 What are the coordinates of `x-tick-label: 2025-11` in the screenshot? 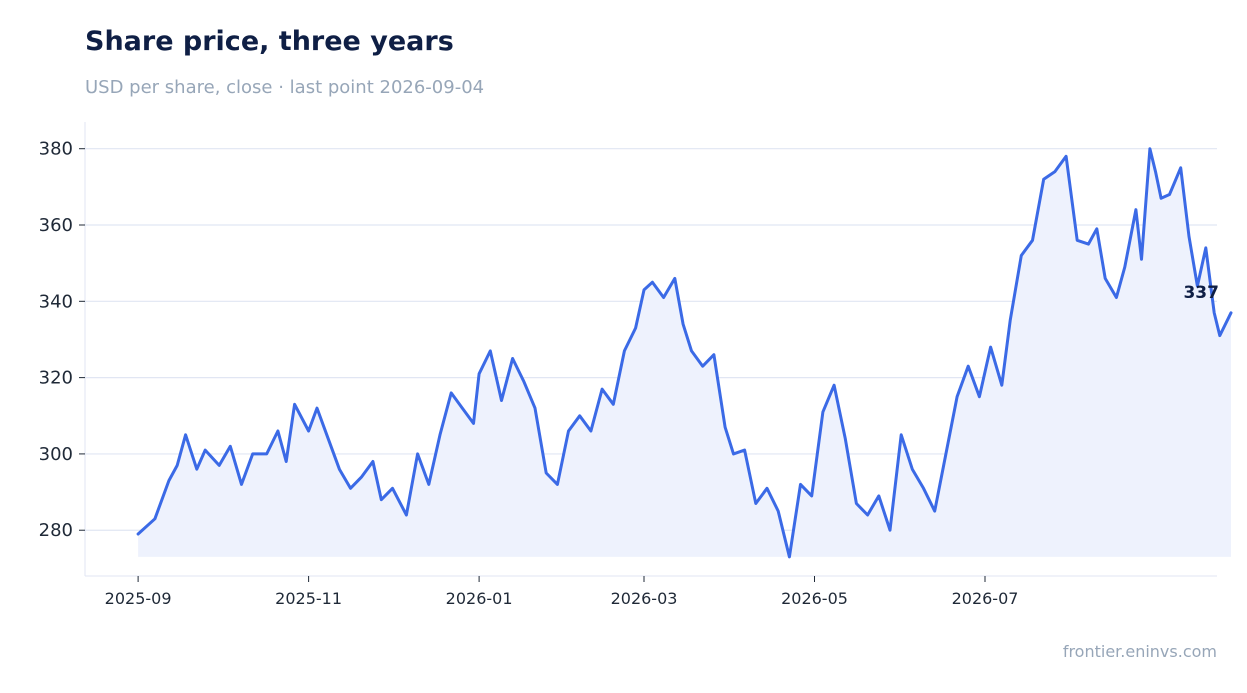 It's located at (308, 598).